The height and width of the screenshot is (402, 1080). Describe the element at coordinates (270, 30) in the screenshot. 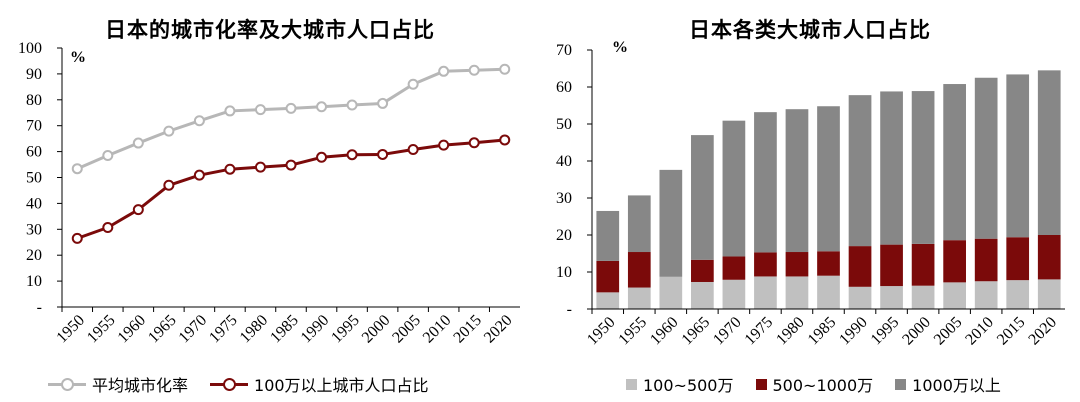

I see `chart-title: 日本的城市化率及大城市人口占比` at that location.